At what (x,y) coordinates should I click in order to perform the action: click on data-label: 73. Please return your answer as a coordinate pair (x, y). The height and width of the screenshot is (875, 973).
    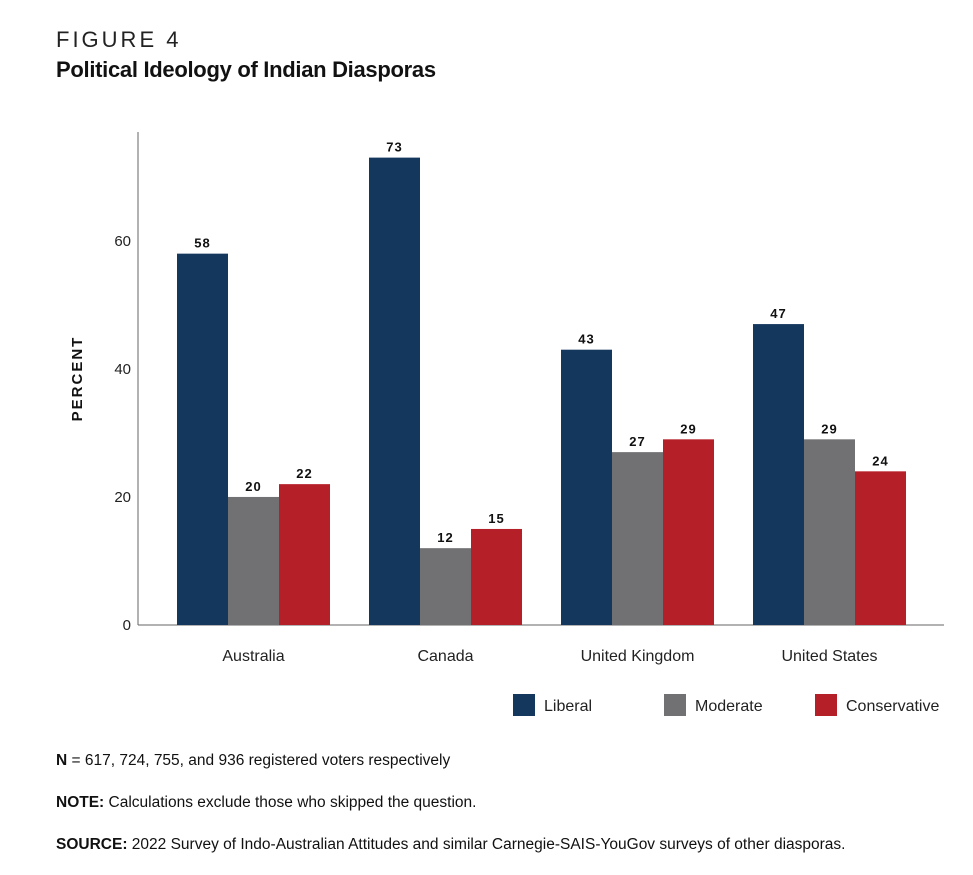
    Looking at the image, I should click on (394, 147).